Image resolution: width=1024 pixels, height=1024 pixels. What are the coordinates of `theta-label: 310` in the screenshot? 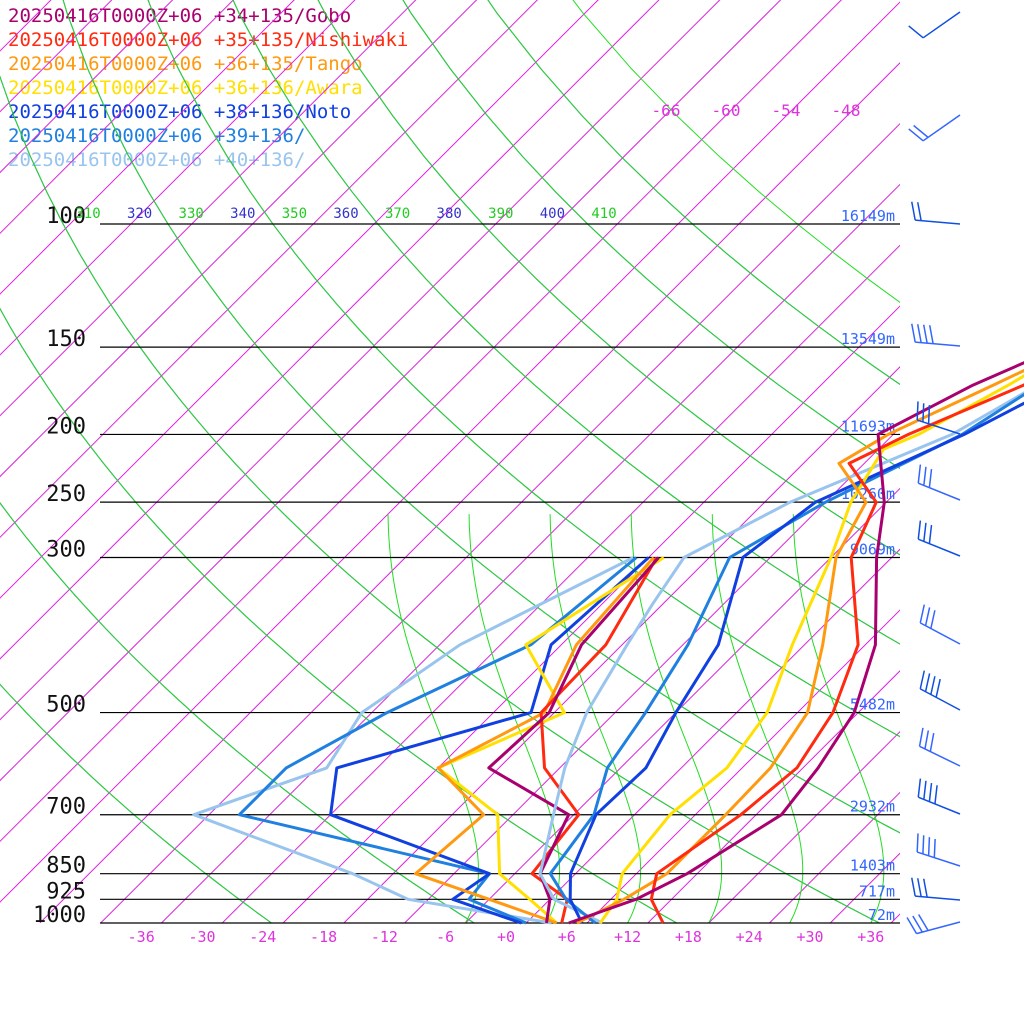 It's located at (87, 214).